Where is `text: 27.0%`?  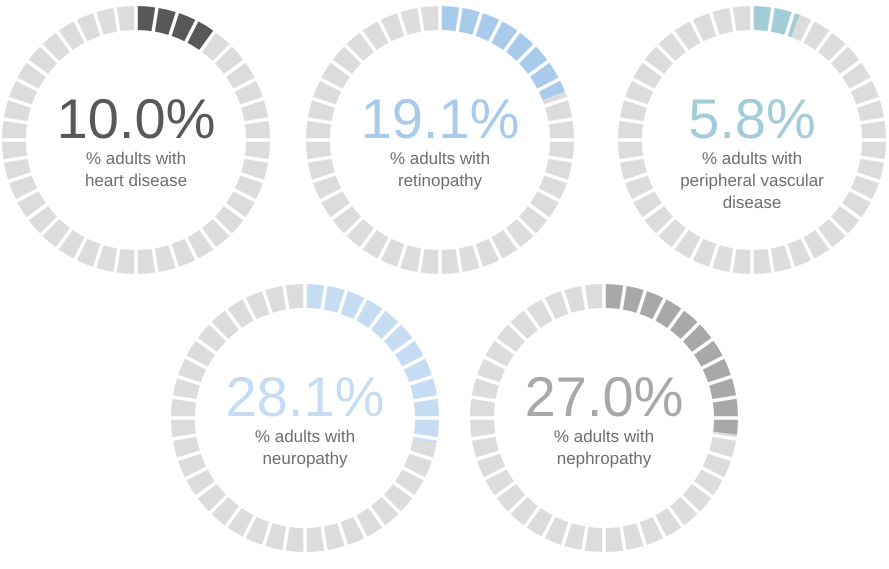
text: 27.0% is located at coordinates (604, 396).